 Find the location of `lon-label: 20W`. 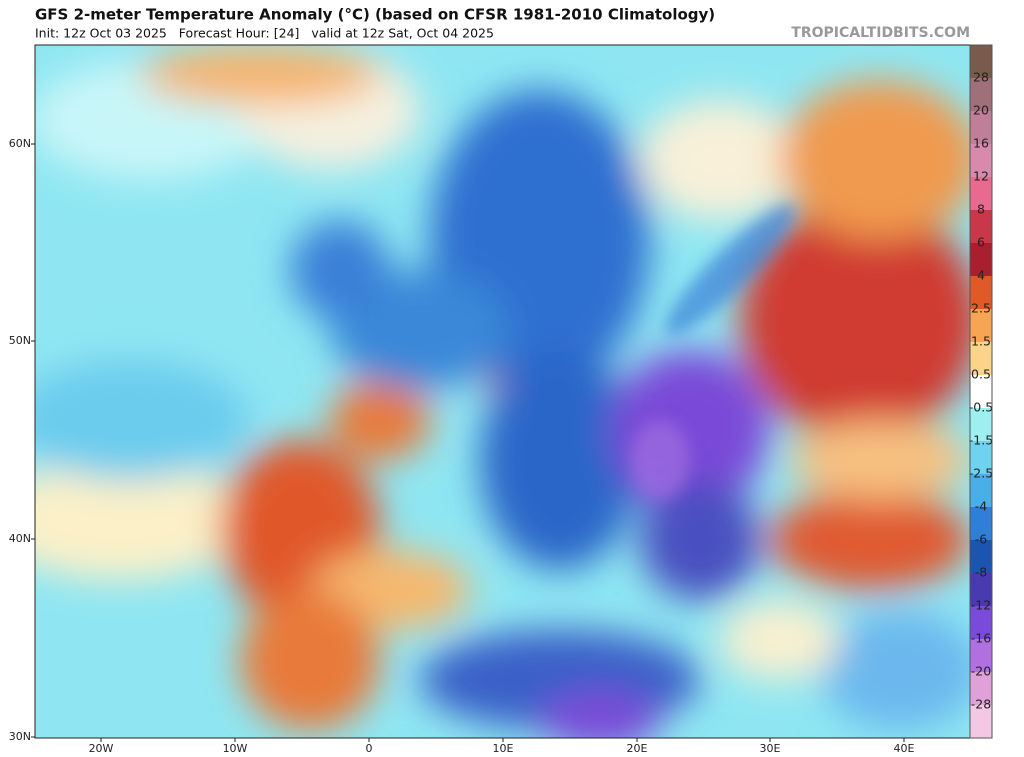

lon-label: 20W is located at coordinates (101, 748).